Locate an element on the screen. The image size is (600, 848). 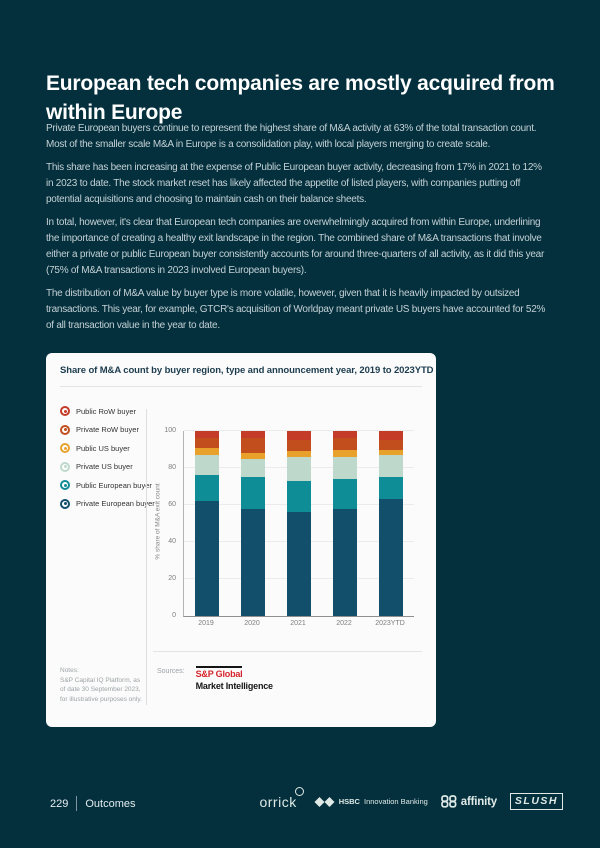
card-vertical-divider is located at coordinates (146, 557).